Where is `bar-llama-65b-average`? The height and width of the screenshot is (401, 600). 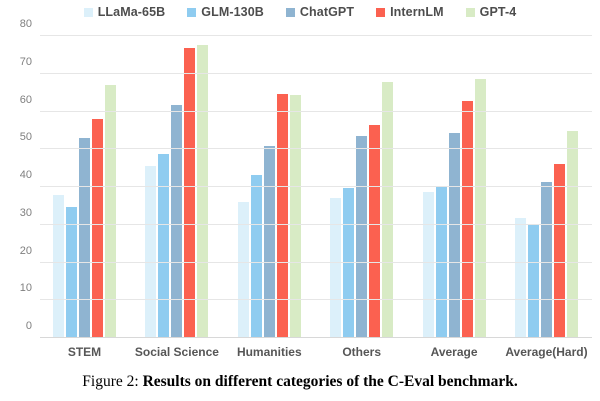 bar-llama-65b-average is located at coordinates (428, 264).